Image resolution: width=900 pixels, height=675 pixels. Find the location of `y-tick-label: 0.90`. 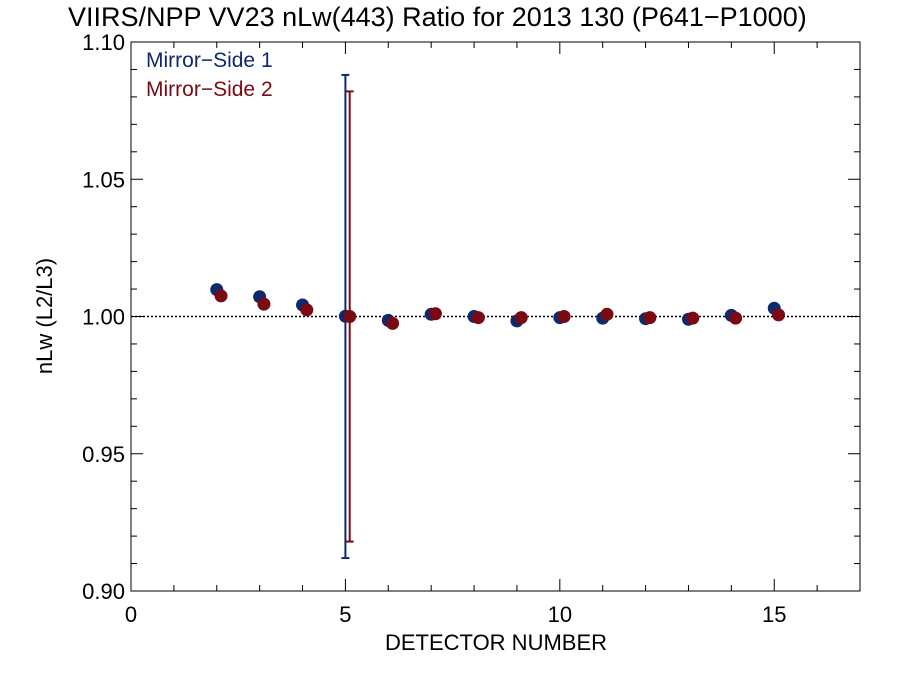

y-tick-label: 0.90 is located at coordinates (103, 591).